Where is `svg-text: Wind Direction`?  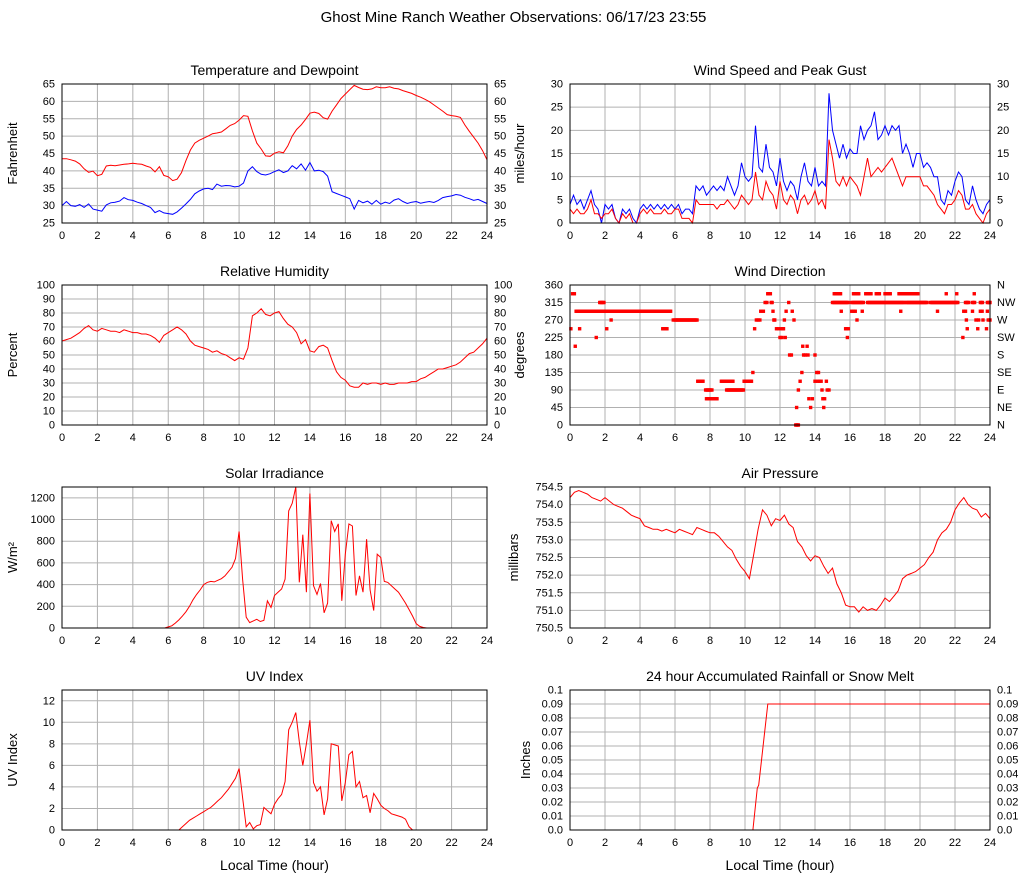 svg-text: Wind Direction is located at coordinates (779, 271).